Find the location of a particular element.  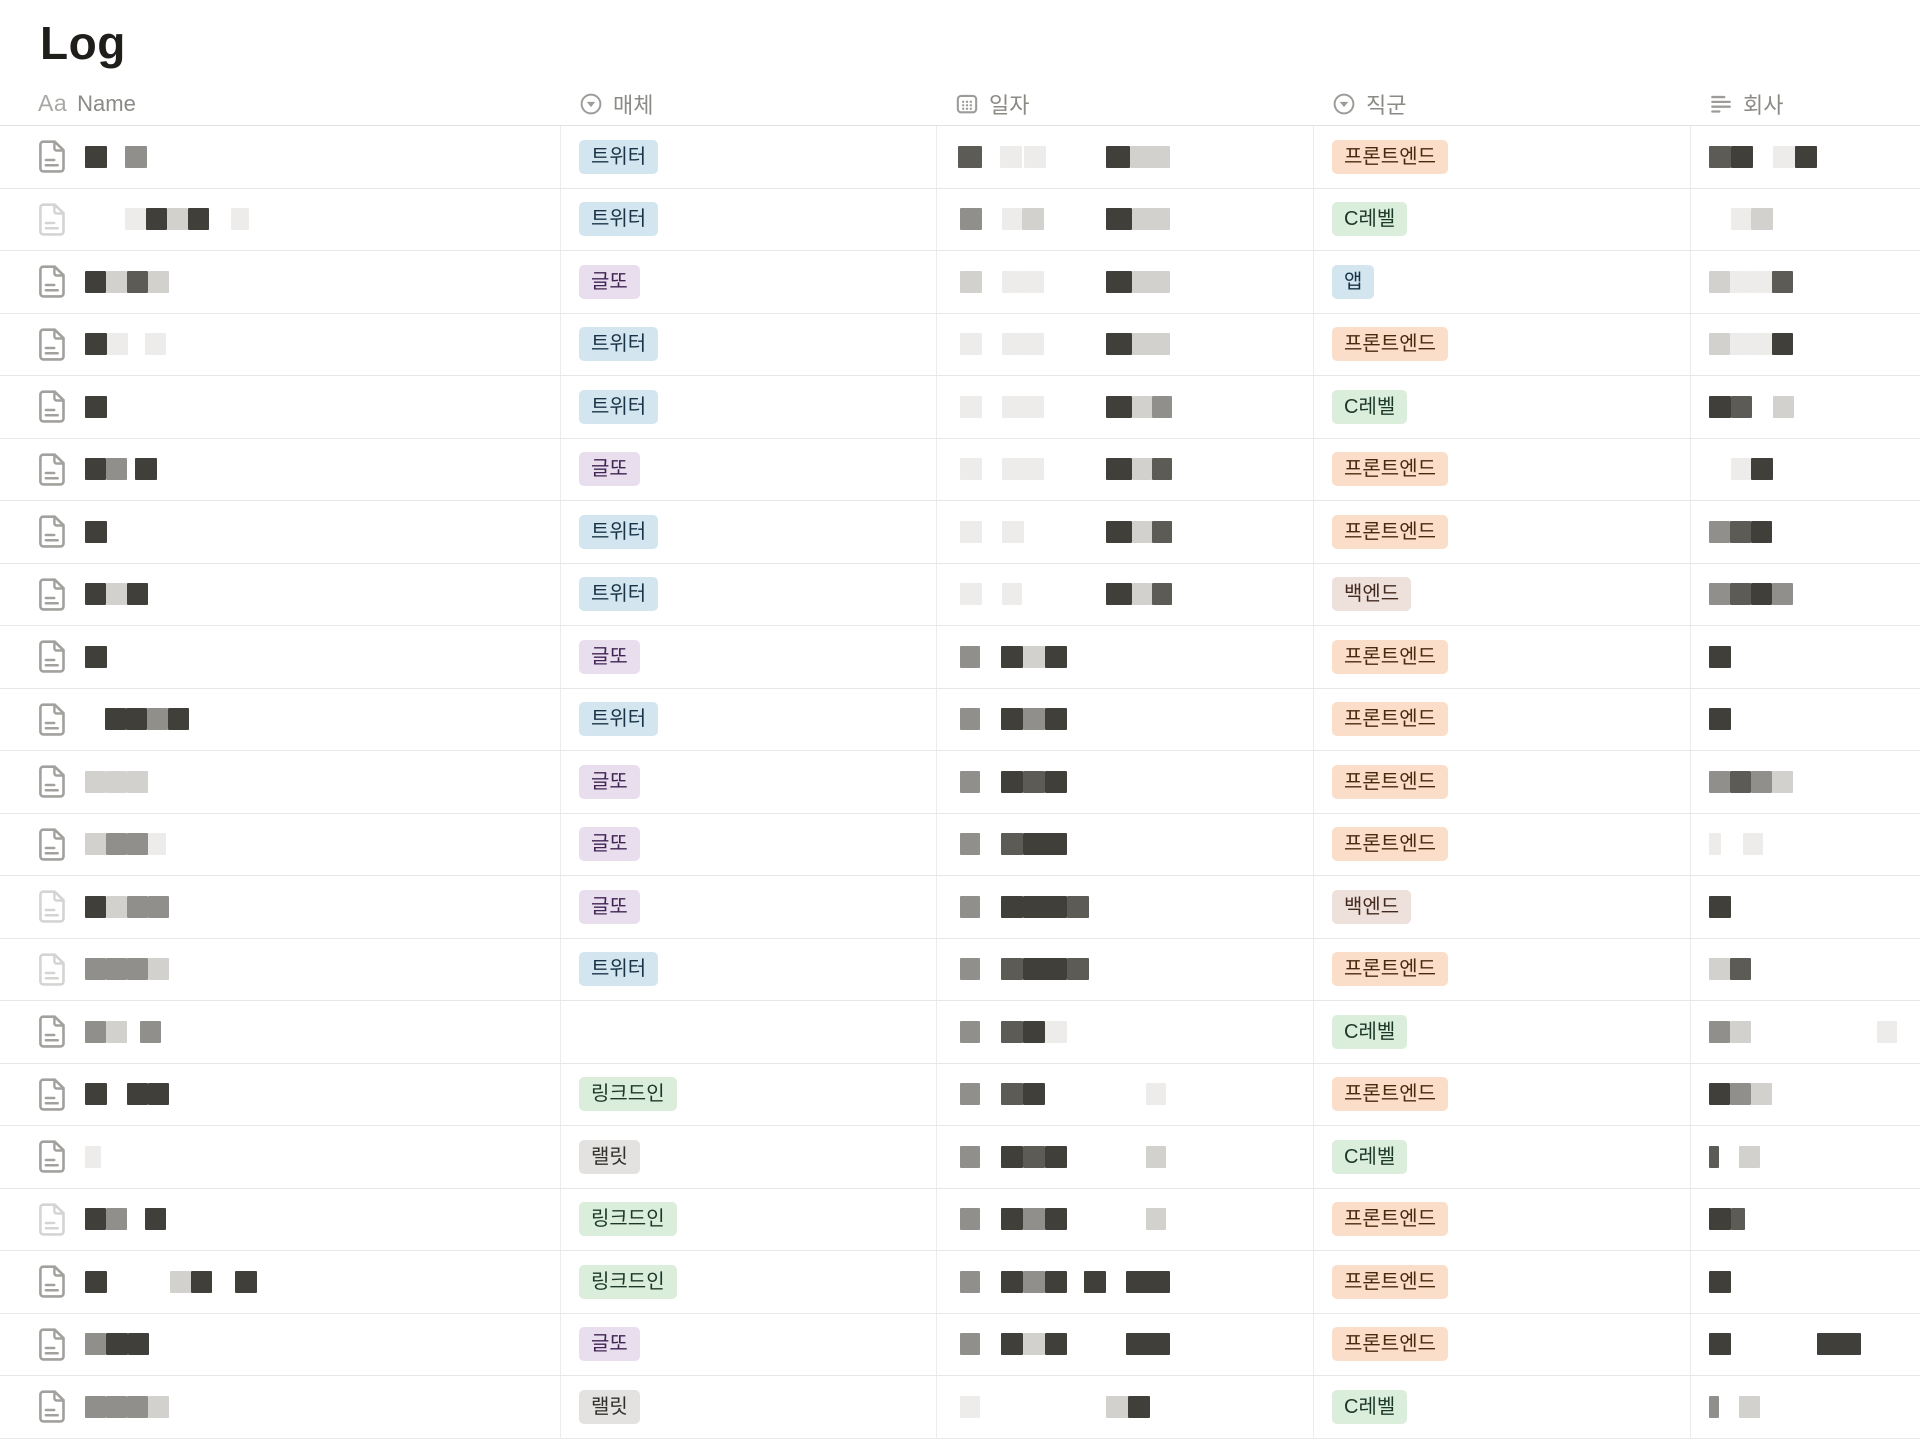

cell-job: 백엔드 is located at coordinates (1502, 594).